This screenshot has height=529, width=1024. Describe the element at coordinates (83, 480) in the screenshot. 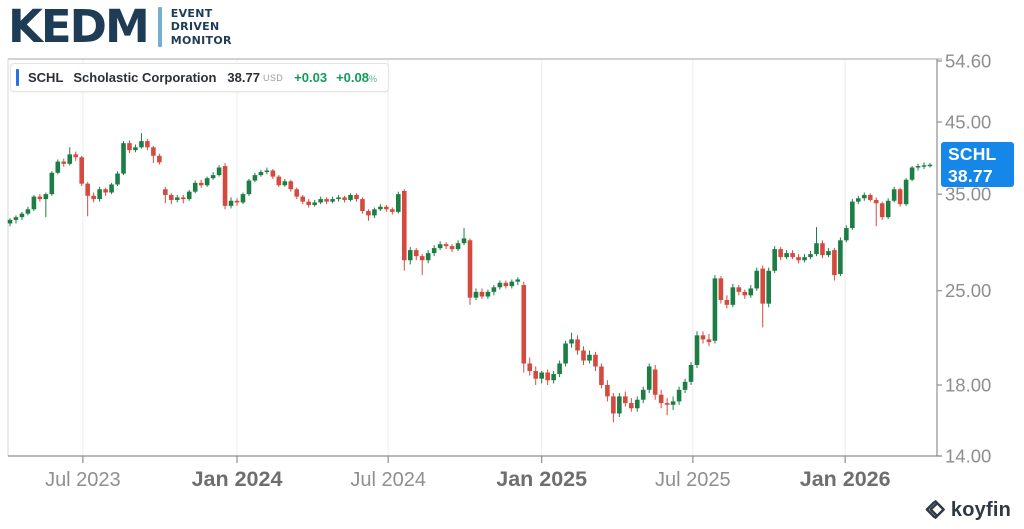

I see `svg-text: Jul 2023` at that location.